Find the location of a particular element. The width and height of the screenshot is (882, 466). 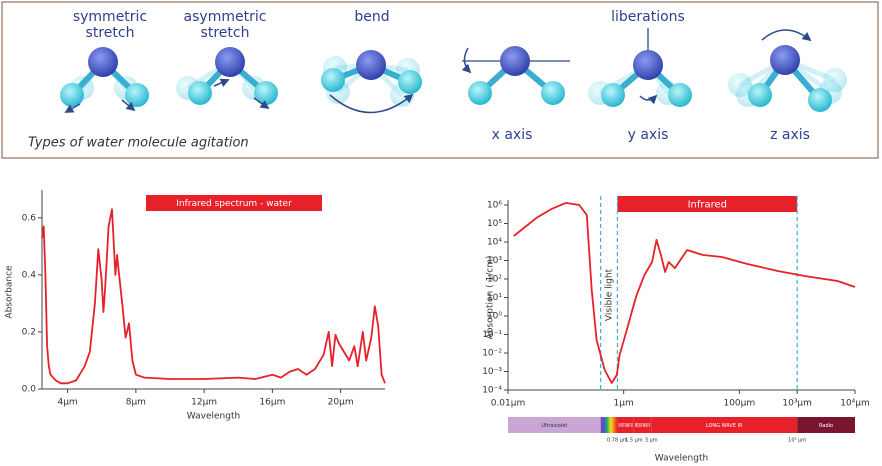

edge-label: 0.78 µm is located at coordinates (617, 441).